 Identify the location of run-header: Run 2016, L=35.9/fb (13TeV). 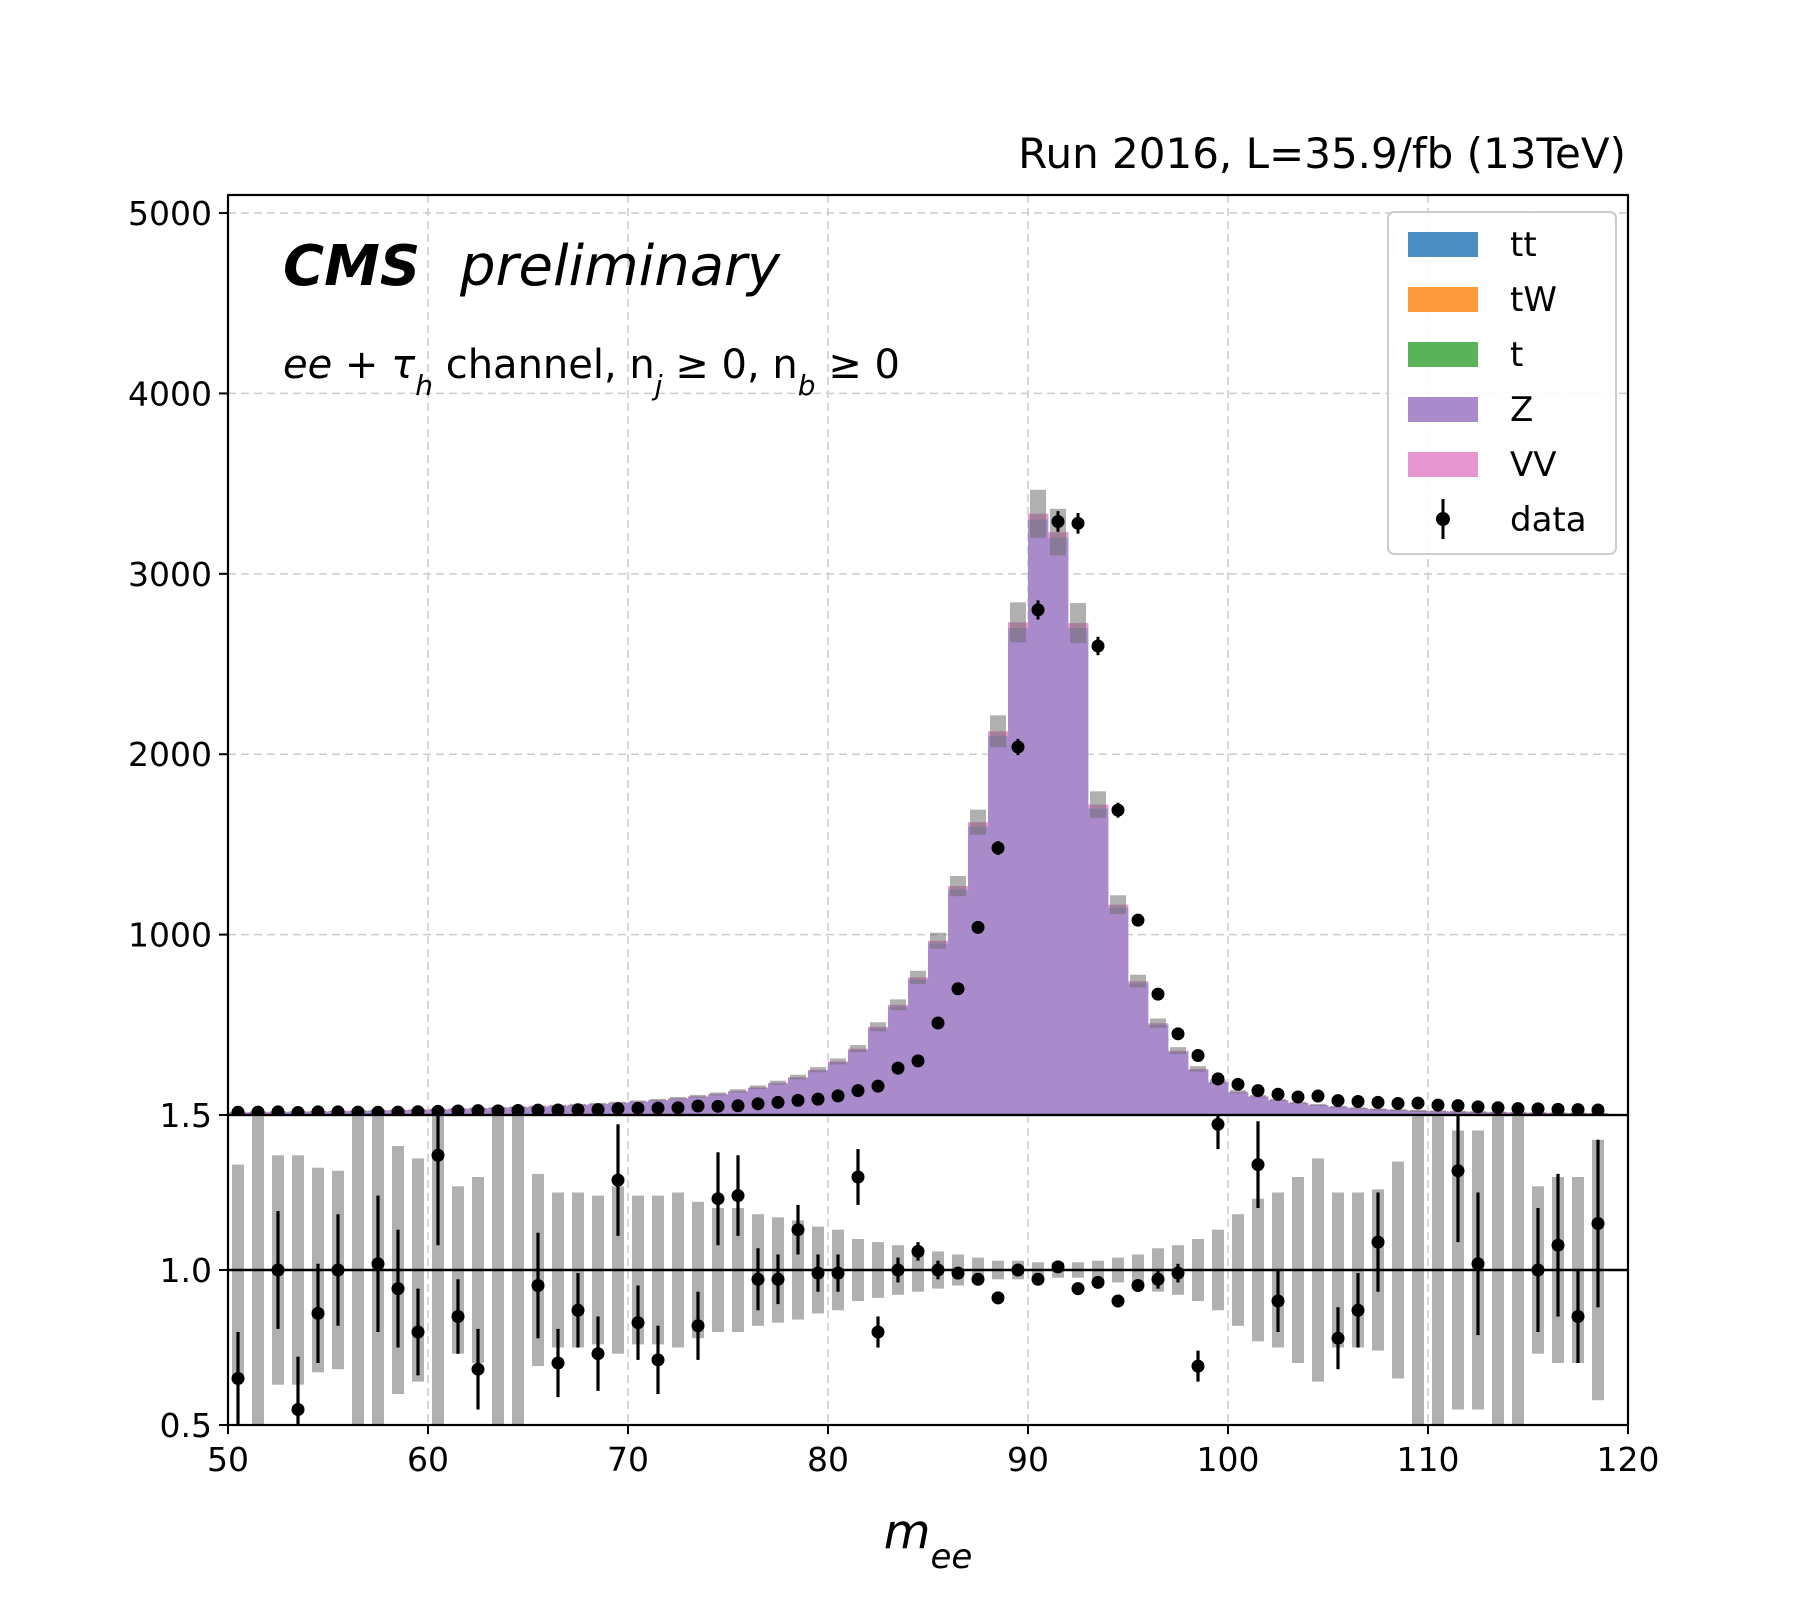
(1322, 153).